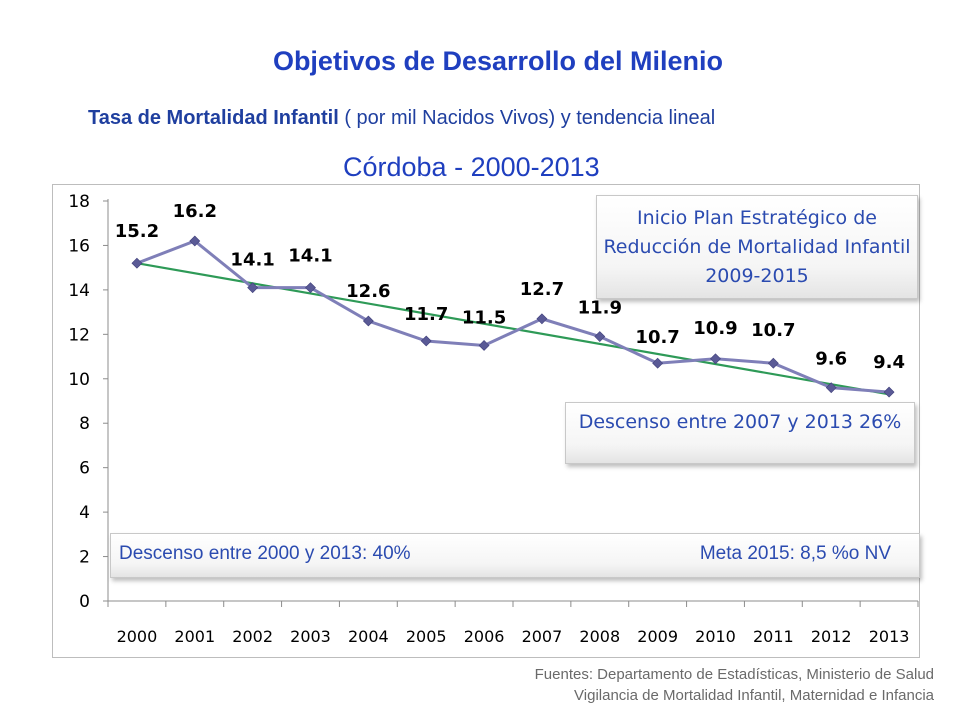  I want to click on x-tick-label: 2007, so click(542, 636).